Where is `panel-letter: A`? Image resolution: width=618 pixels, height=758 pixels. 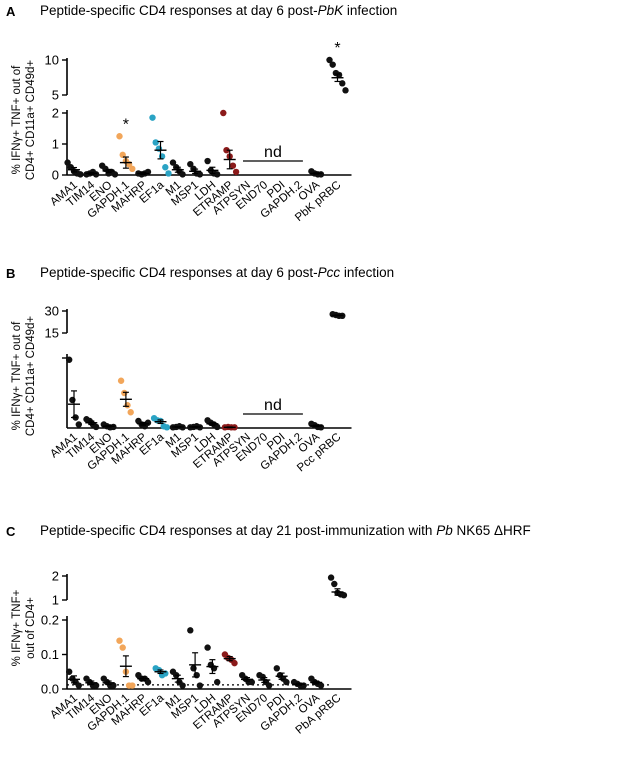
panel-letter: A is located at coordinates (11, 11).